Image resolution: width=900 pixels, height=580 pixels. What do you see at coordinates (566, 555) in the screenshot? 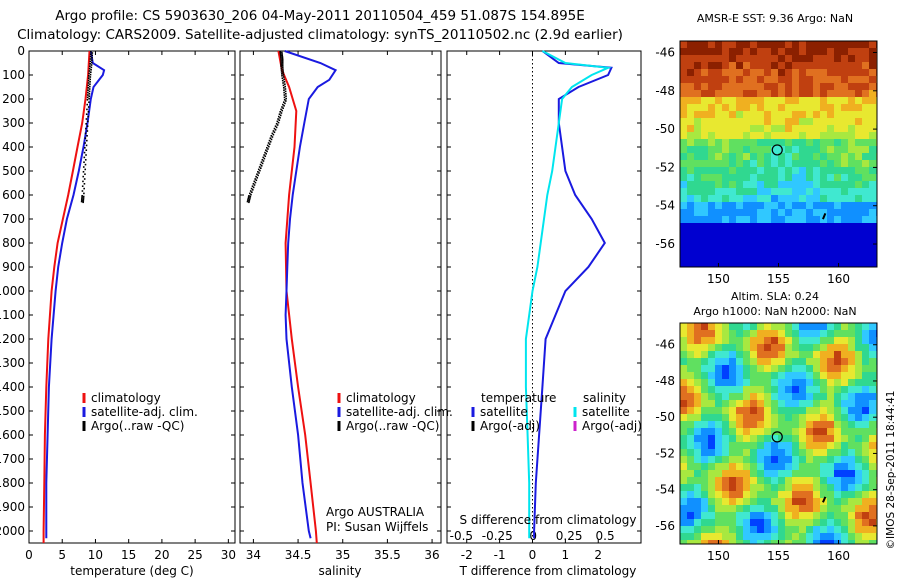
I see `x-tick-label: 1` at bounding box center [566, 555].